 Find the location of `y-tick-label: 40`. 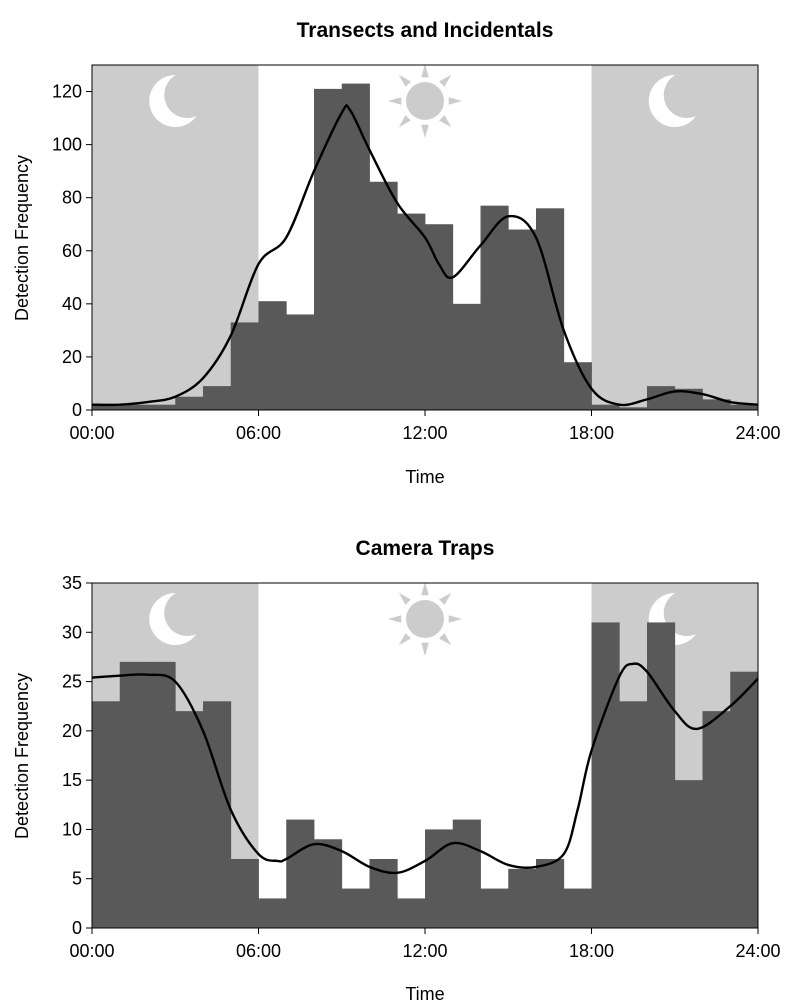

y-tick-label: 40 is located at coordinates (72, 304).